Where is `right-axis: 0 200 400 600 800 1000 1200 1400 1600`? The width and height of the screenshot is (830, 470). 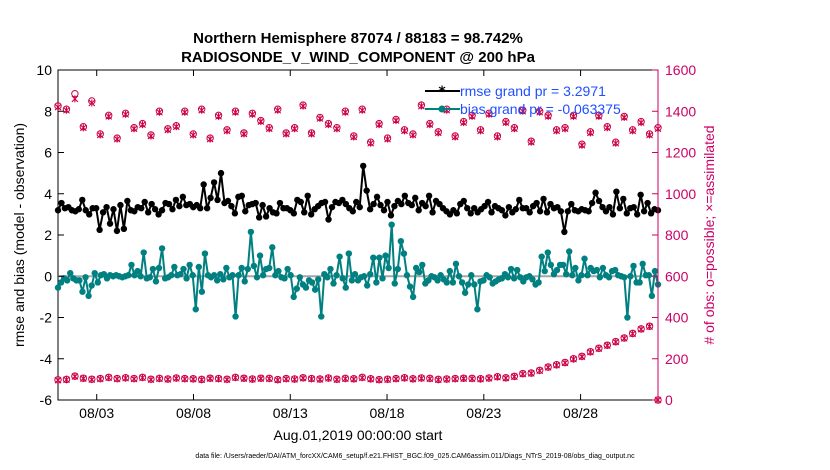 right-axis: 0 200 400 600 800 1000 1200 1400 1600 is located at coordinates (674, 235).